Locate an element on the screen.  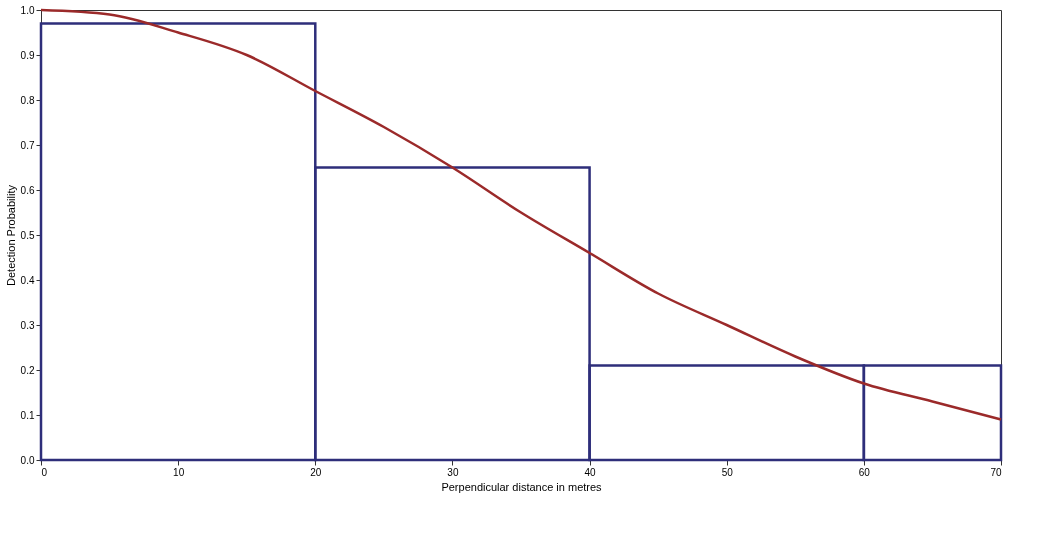
y-tick-label: 0.7 is located at coordinates (27, 145).